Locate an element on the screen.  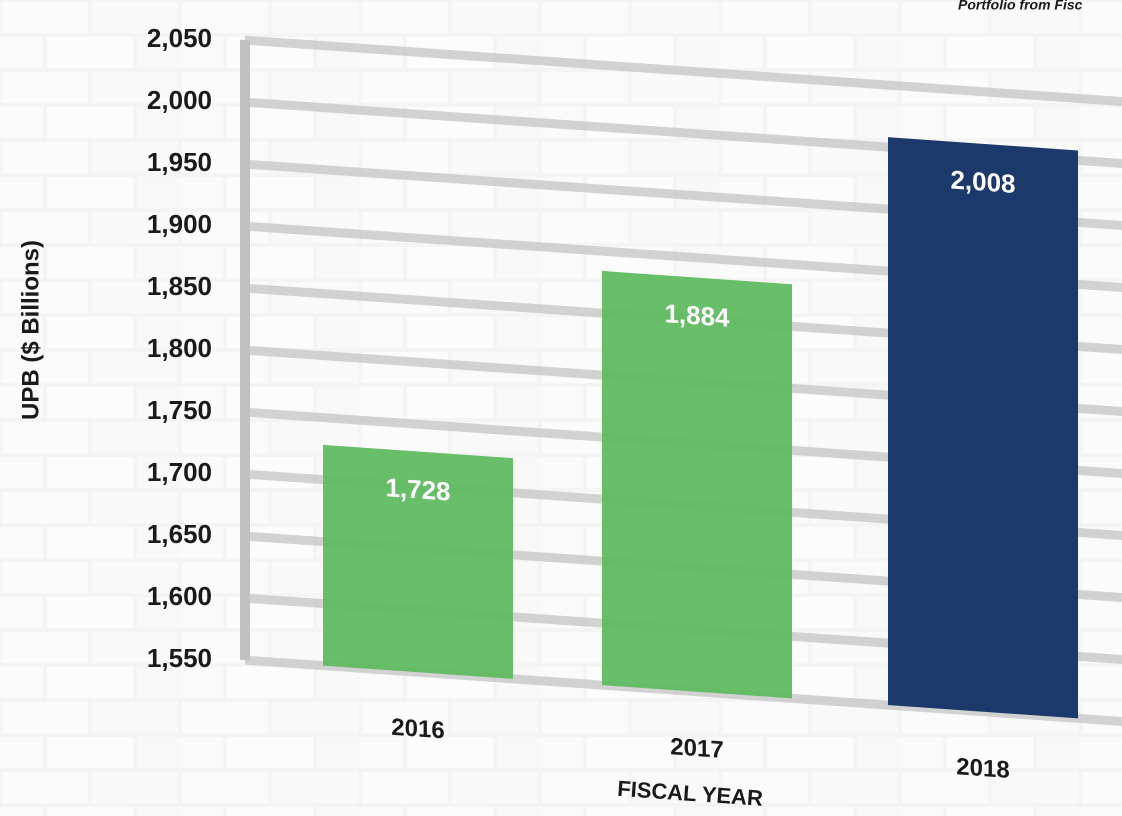
value-label: 1,884 is located at coordinates (697, 315).